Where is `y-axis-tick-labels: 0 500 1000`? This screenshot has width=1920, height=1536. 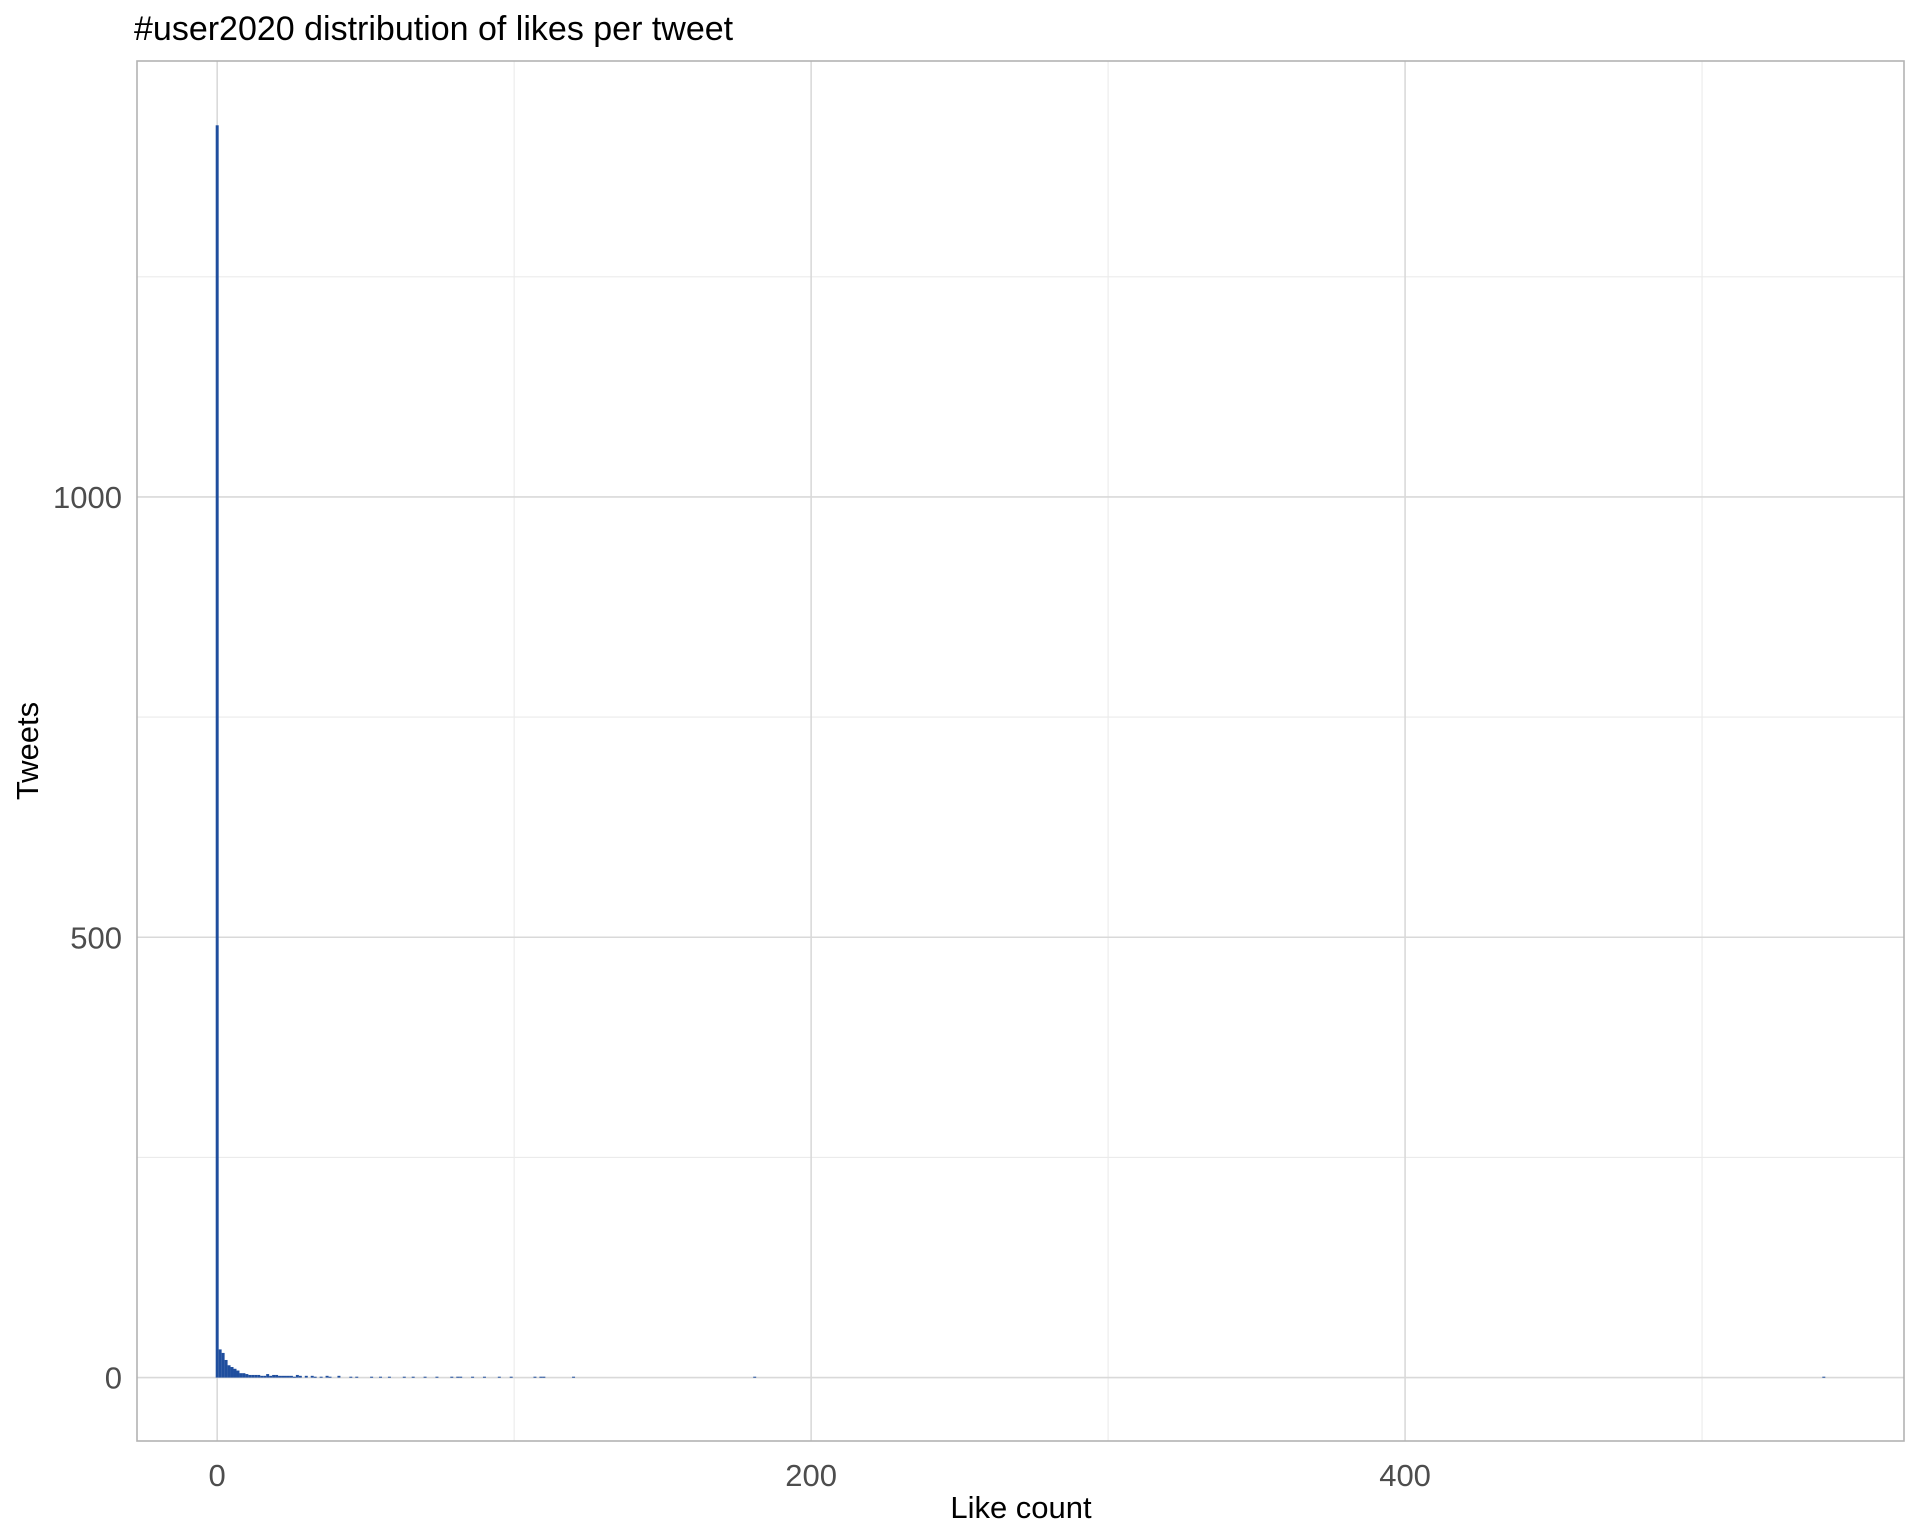
y-axis-tick-labels: 0 500 1000 is located at coordinates (87, 938).